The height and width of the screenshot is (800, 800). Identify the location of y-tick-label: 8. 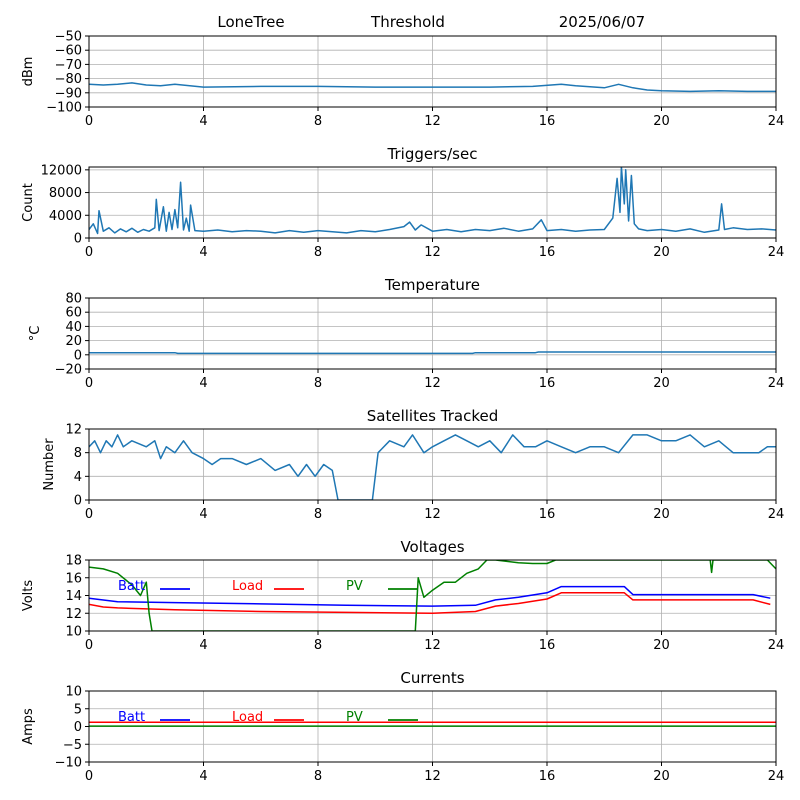
(78, 453).